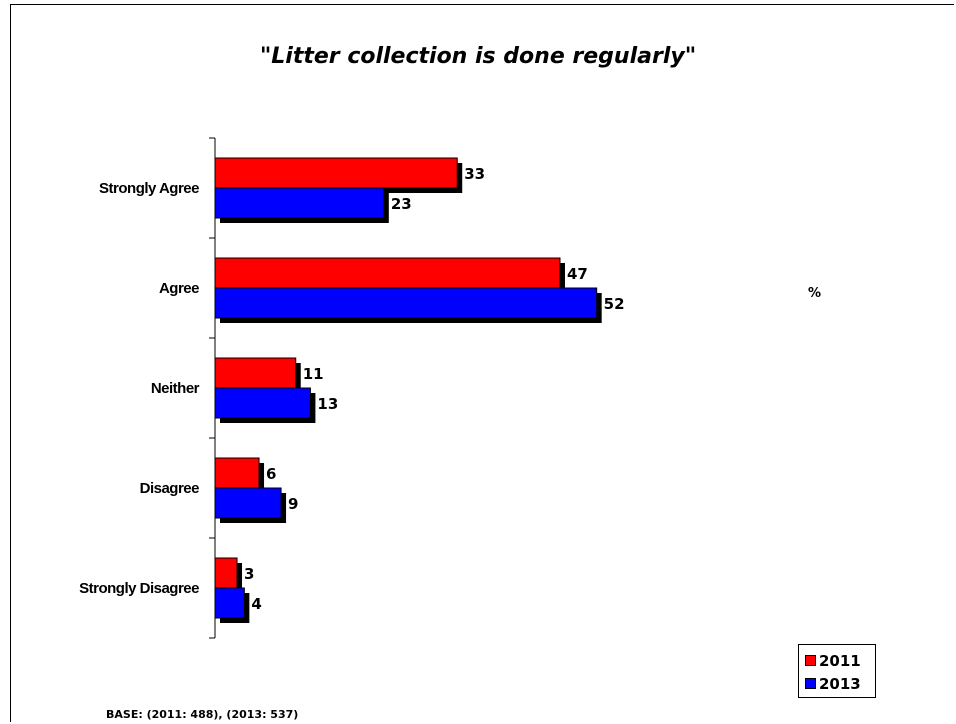 The height and width of the screenshot is (724, 956). I want to click on data-label: 11, so click(313, 374).